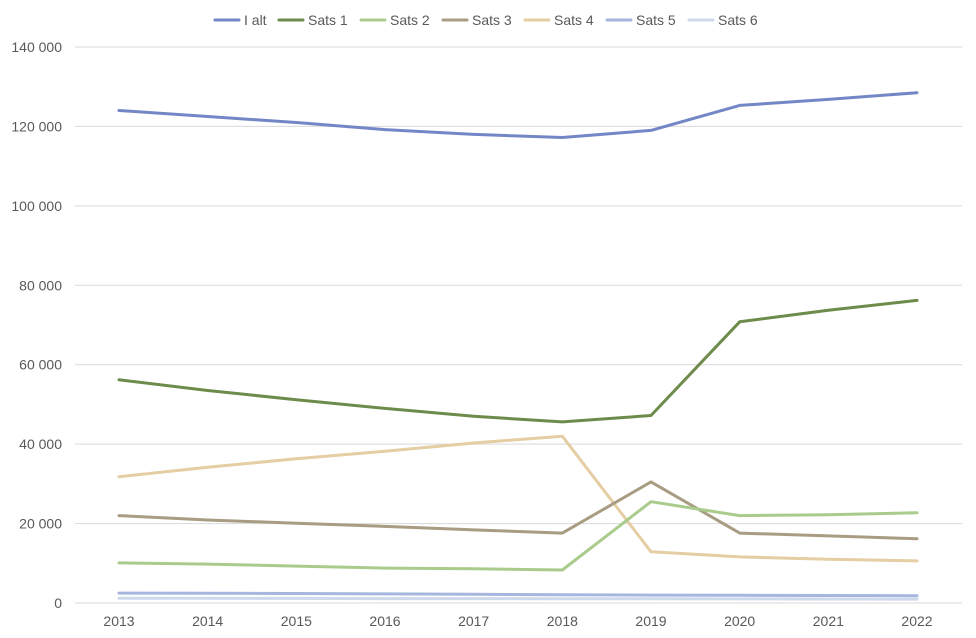 Image resolution: width=976 pixels, height=638 pixels. I want to click on y-tick-label: 40 000, so click(40, 444).